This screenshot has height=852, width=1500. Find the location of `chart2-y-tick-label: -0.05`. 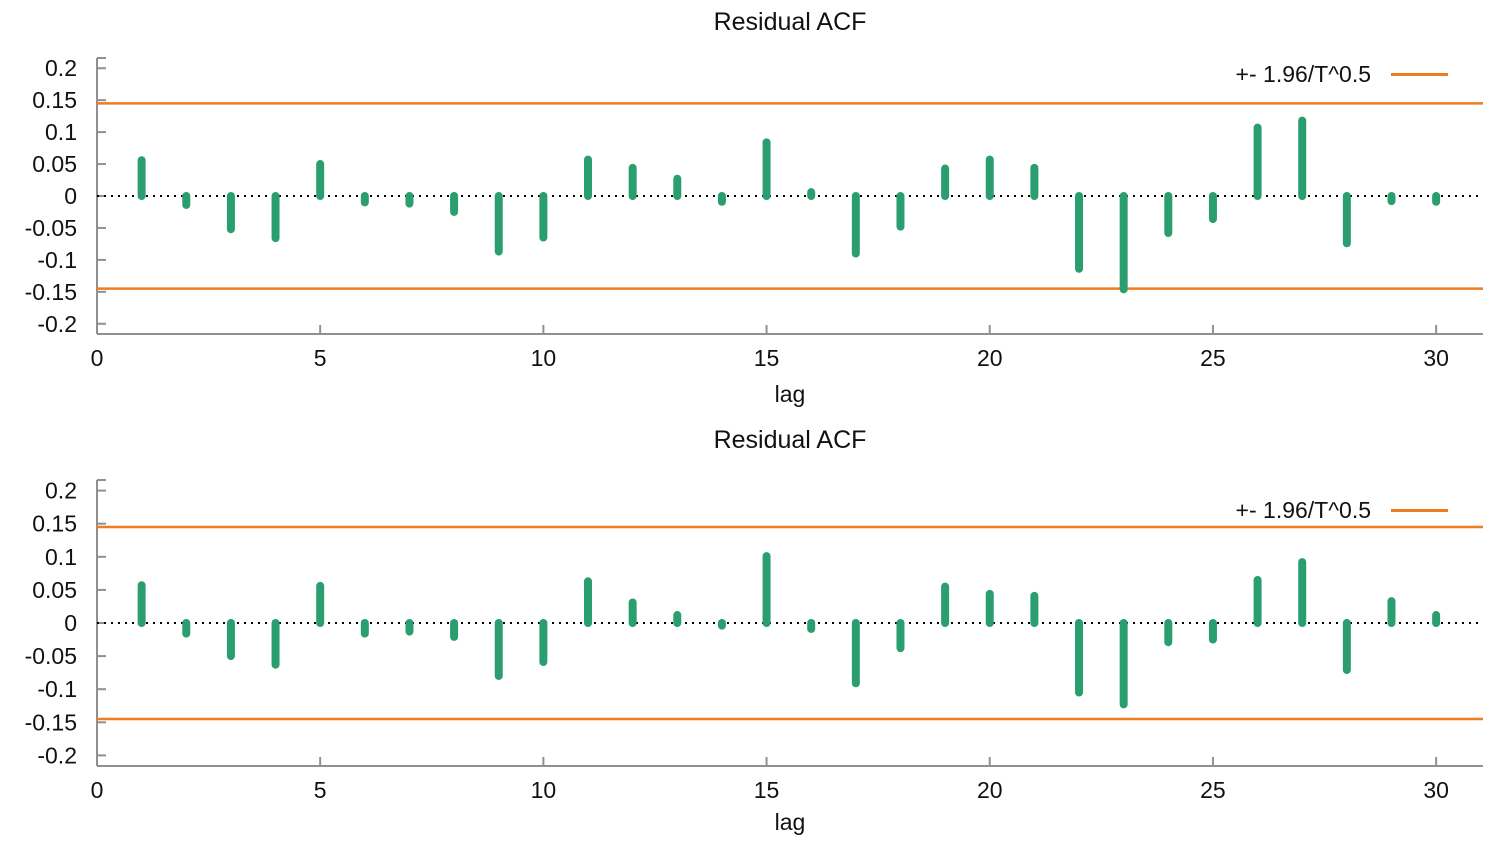

chart2-y-tick-label: -0.05 is located at coordinates (51, 656).